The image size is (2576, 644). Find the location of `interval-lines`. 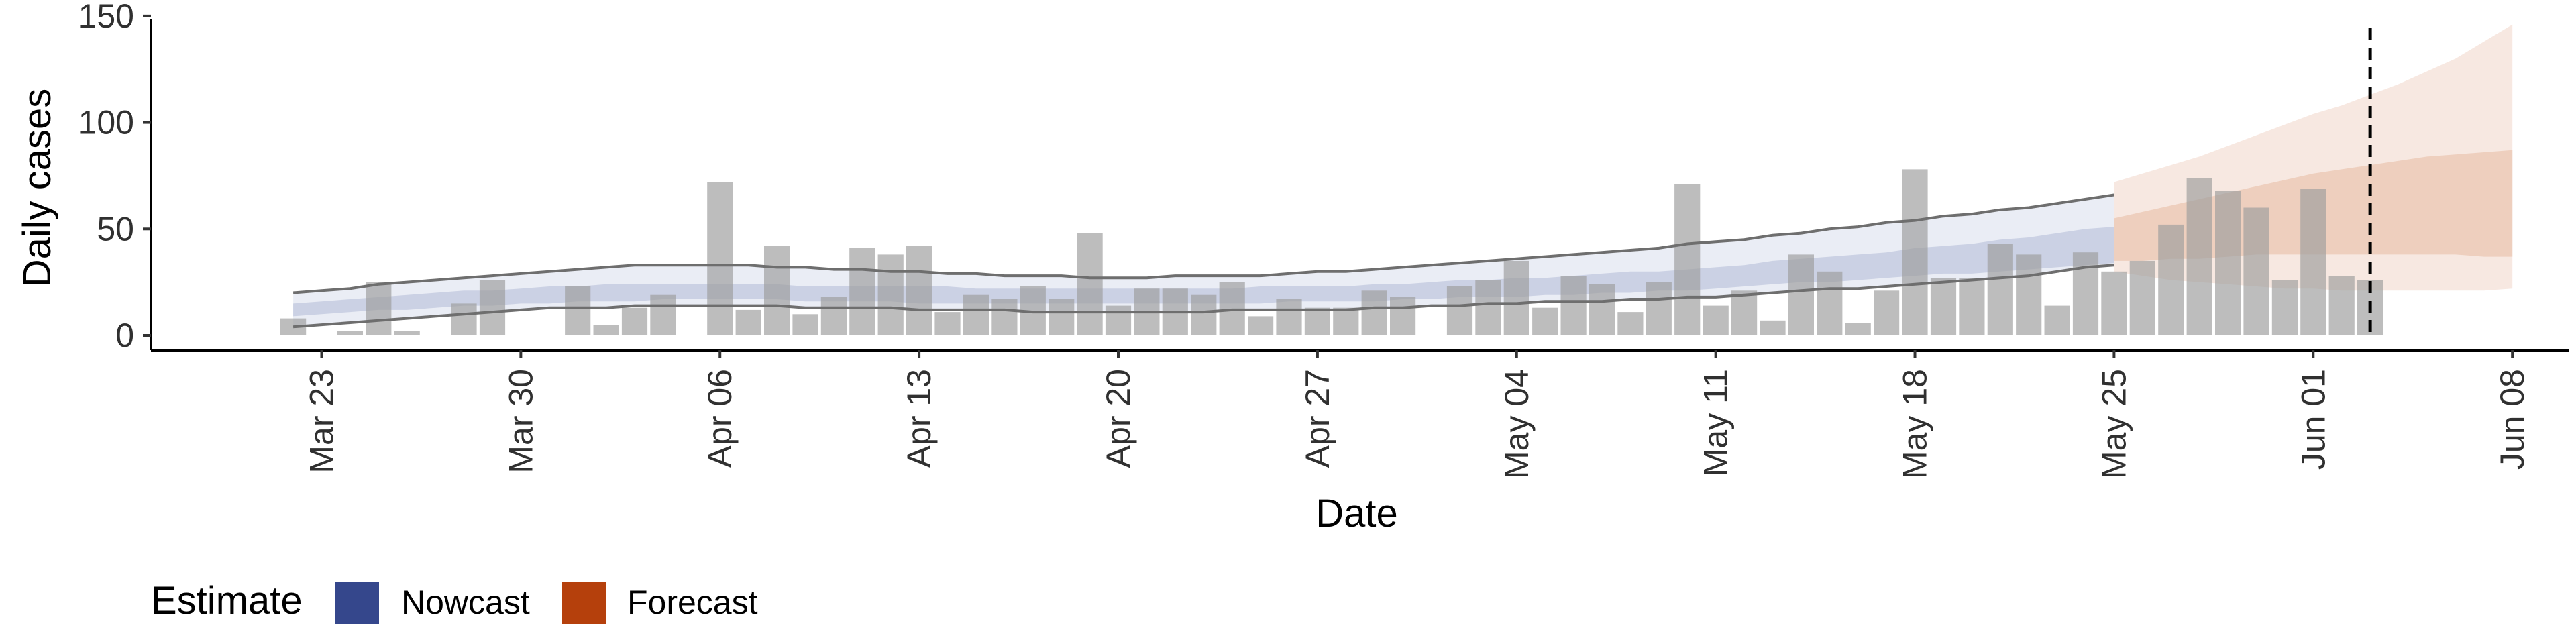

interval-lines is located at coordinates (1203, 261).